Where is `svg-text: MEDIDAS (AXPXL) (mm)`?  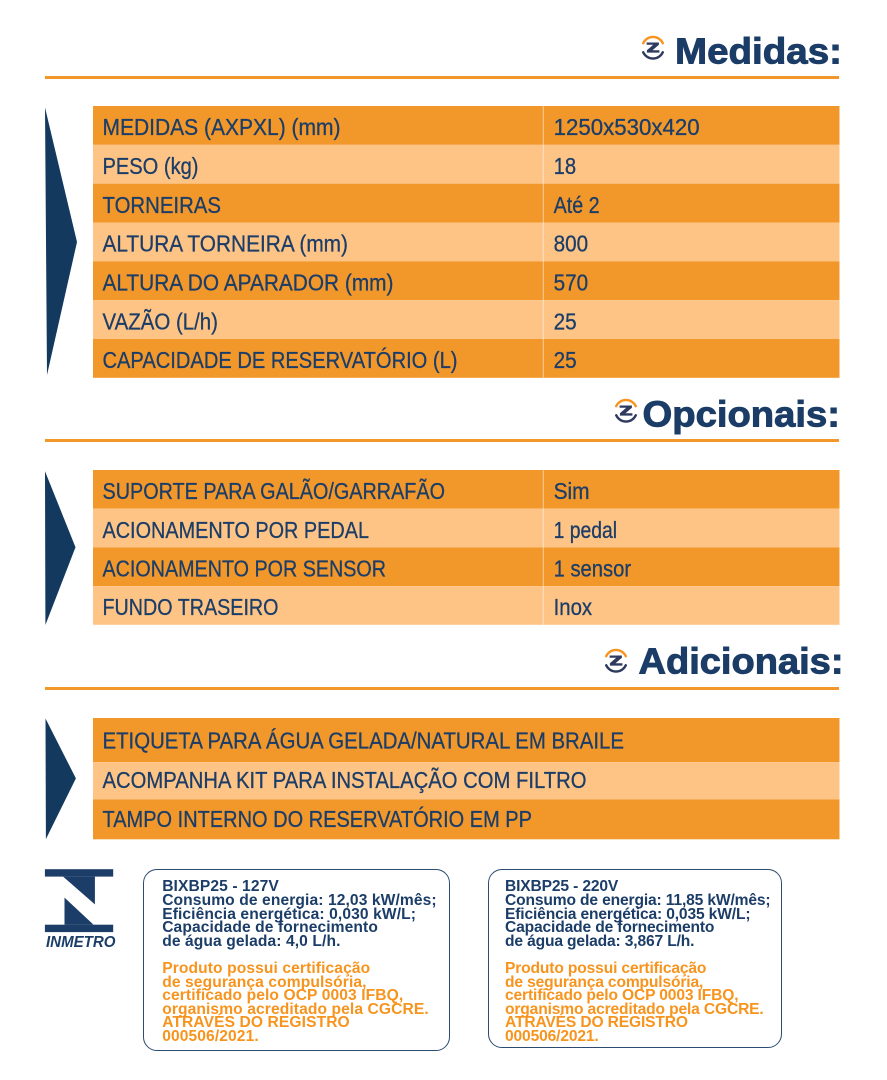 svg-text: MEDIDAS (AXPXL) (mm) is located at coordinates (222, 127).